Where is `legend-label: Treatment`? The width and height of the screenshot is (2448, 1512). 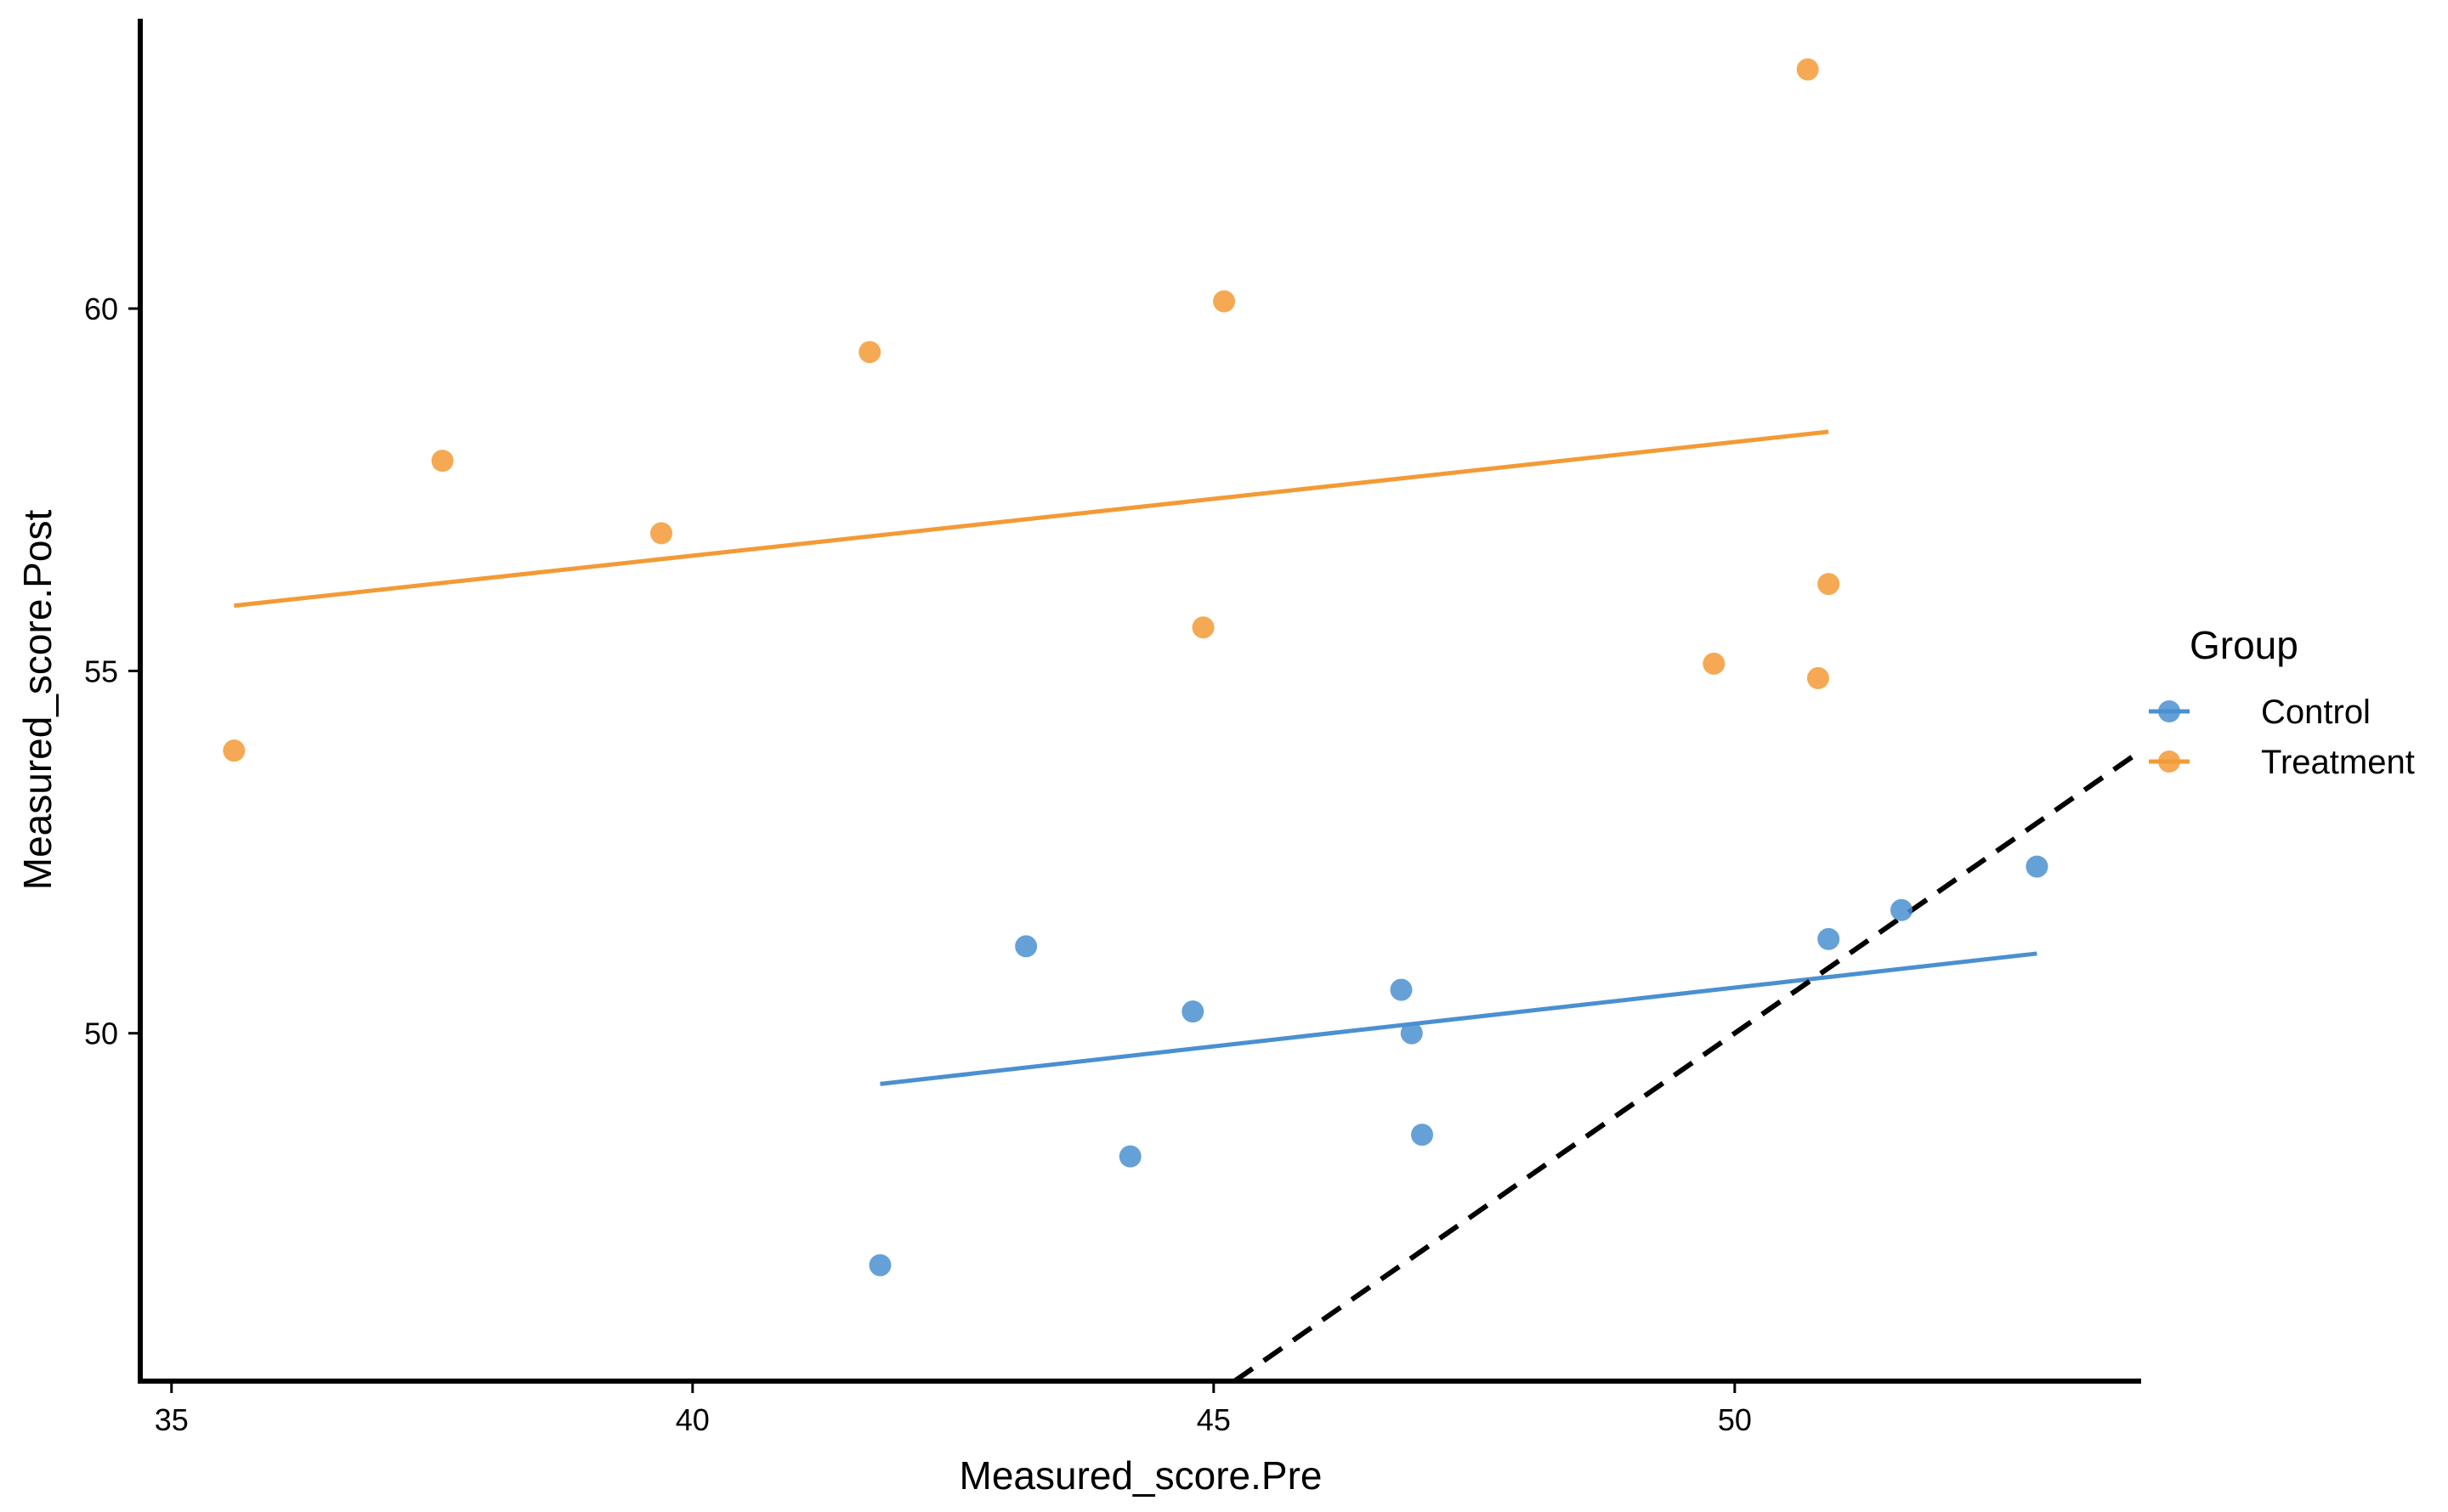
legend-label: Treatment is located at coordinates (2338, 762).